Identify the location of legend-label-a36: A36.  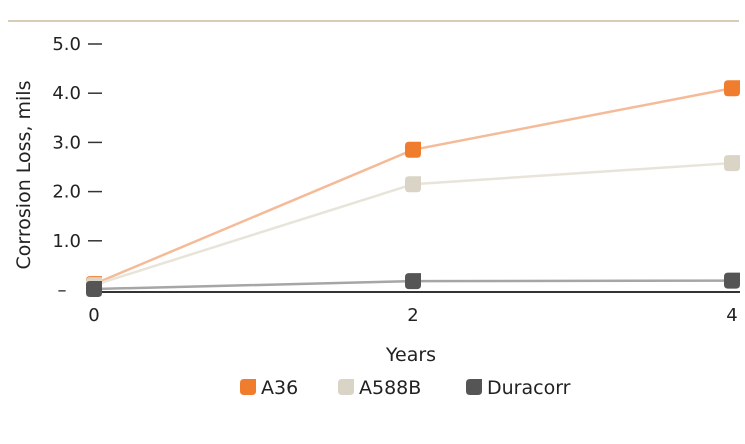
(279, 388).